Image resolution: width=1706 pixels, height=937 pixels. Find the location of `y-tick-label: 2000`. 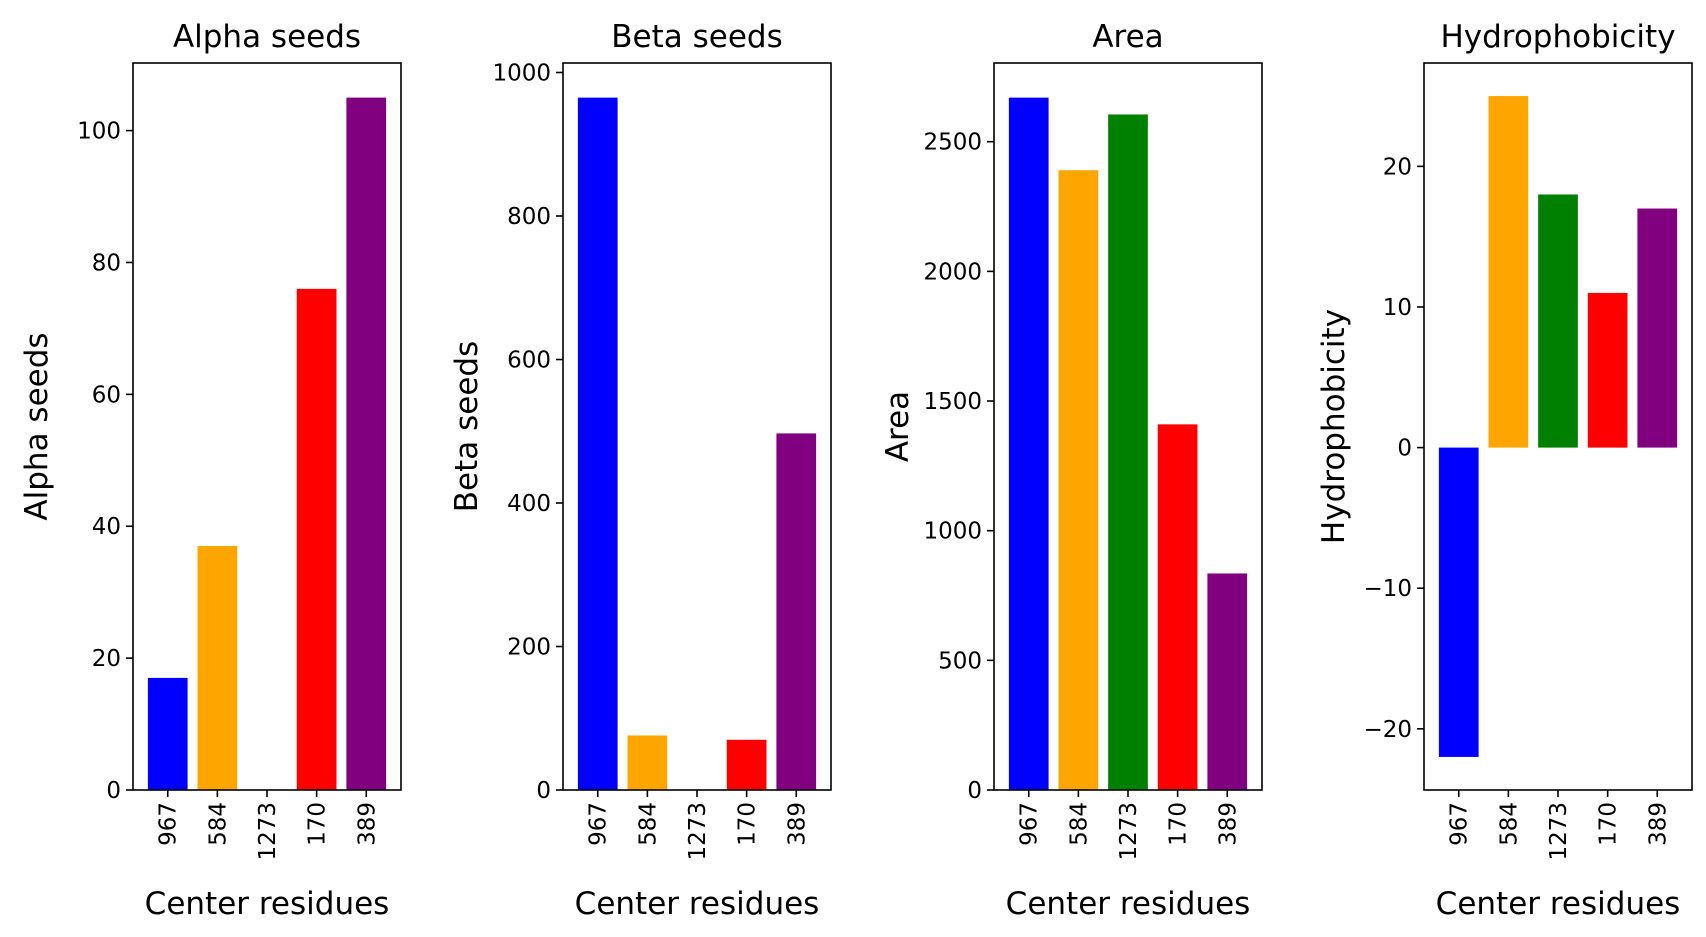

y-tick-label: 2000 is located at coordinates (952, 272).